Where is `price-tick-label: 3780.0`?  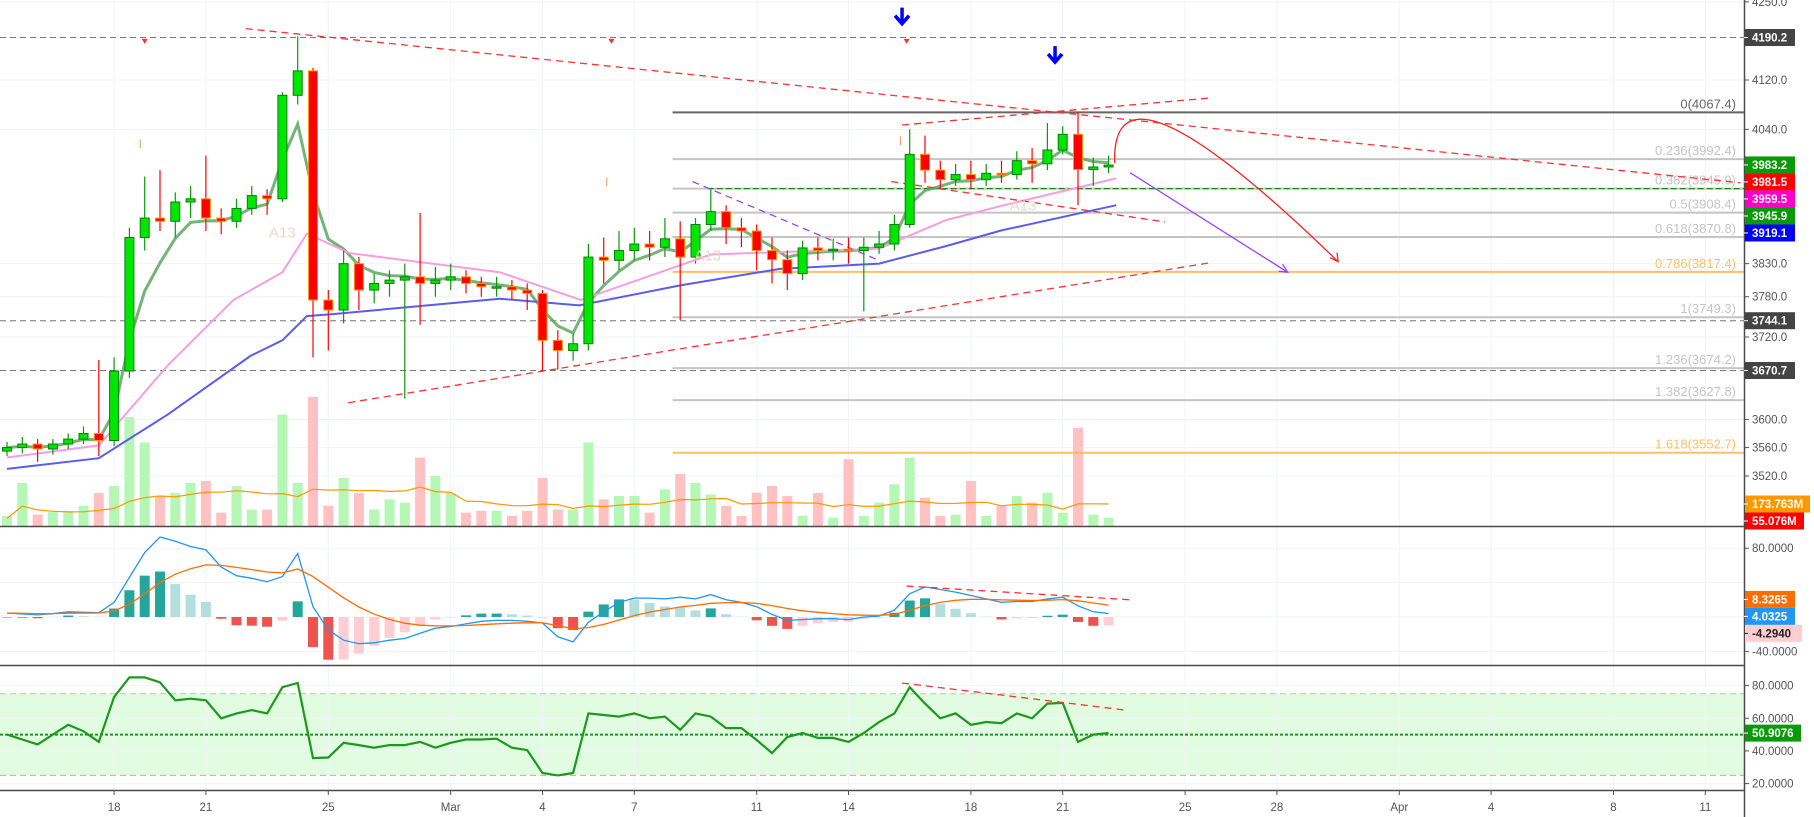 price-tick-label: 3780.0 is located at coordinates (1769, 298).